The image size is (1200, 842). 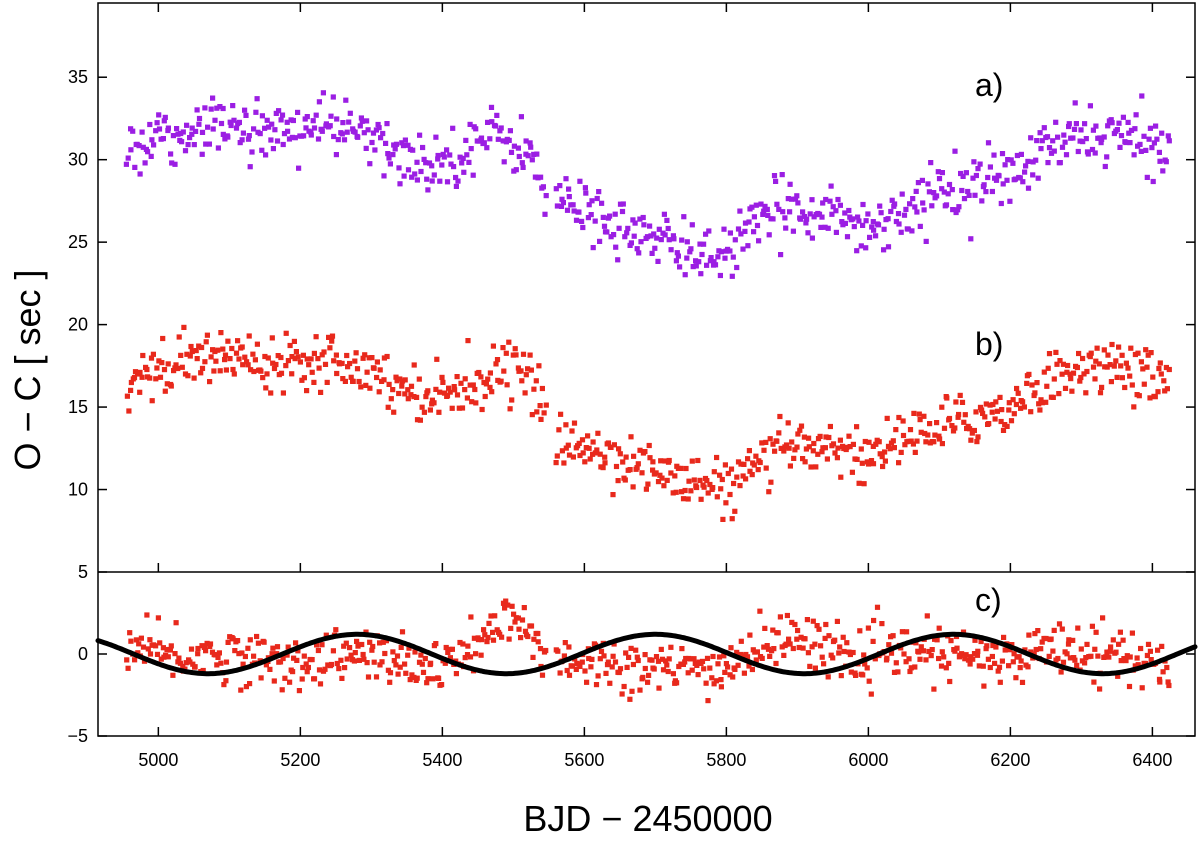 What do you see at coordinates (300, 760) in the screenshot?
I see `x-tick-label: 5200` at bounding box center [300, 760].